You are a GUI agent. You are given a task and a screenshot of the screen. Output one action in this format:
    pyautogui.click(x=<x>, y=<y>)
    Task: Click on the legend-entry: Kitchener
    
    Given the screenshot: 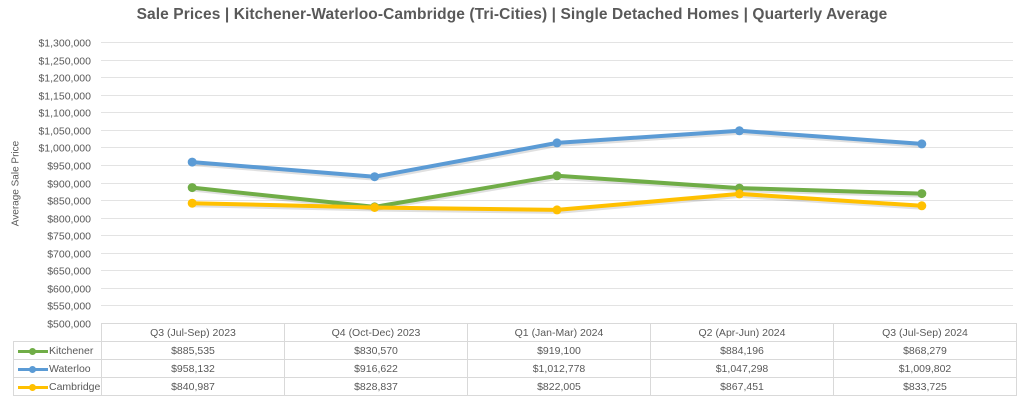 What is the action you would take?
    pyautogui.click(x=57, y=350)
    